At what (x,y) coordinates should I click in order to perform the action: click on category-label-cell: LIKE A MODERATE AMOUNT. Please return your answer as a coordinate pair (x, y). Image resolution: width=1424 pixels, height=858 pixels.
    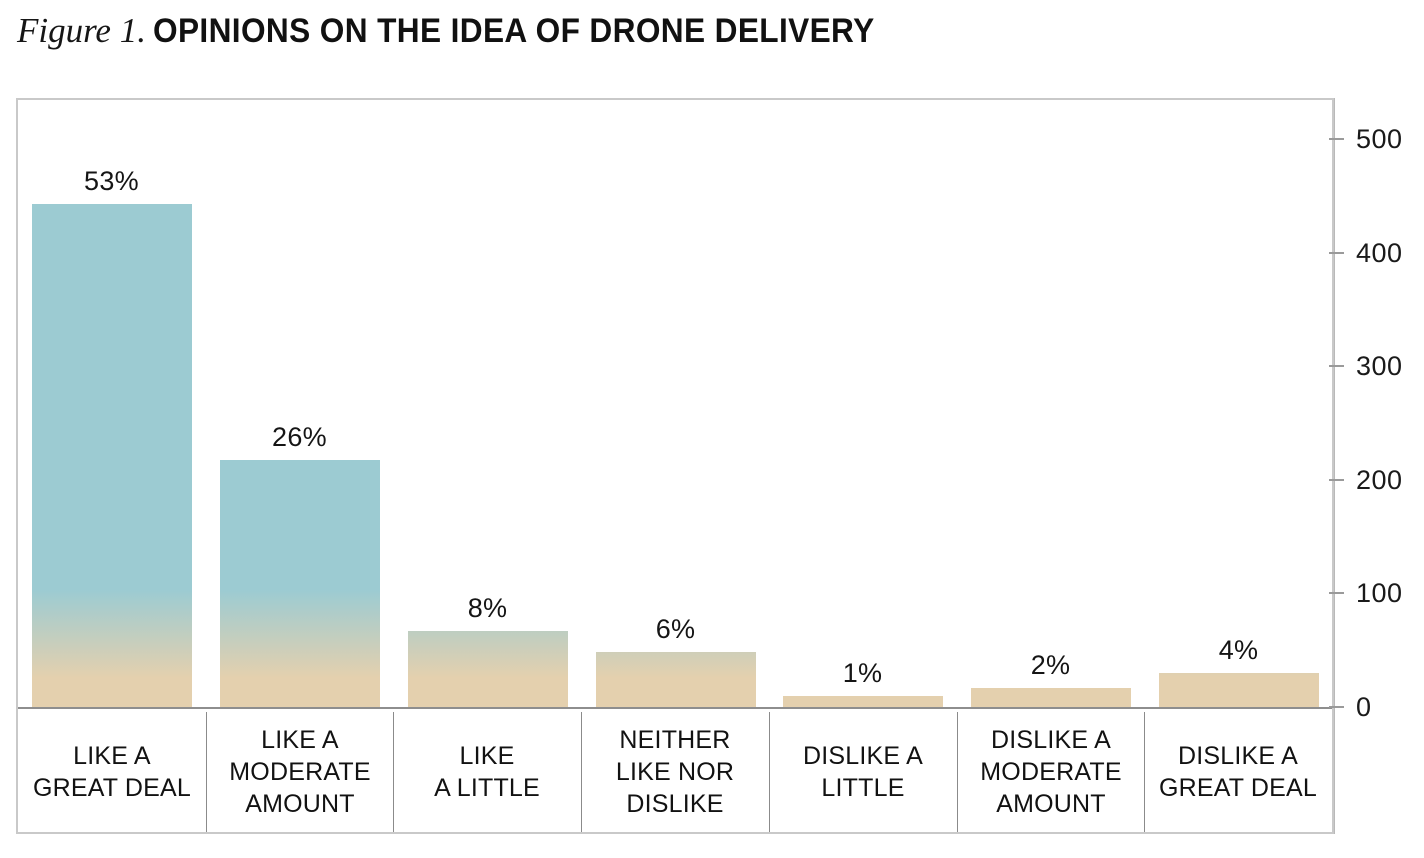
    Looking at the image, I should click on (300, 772).